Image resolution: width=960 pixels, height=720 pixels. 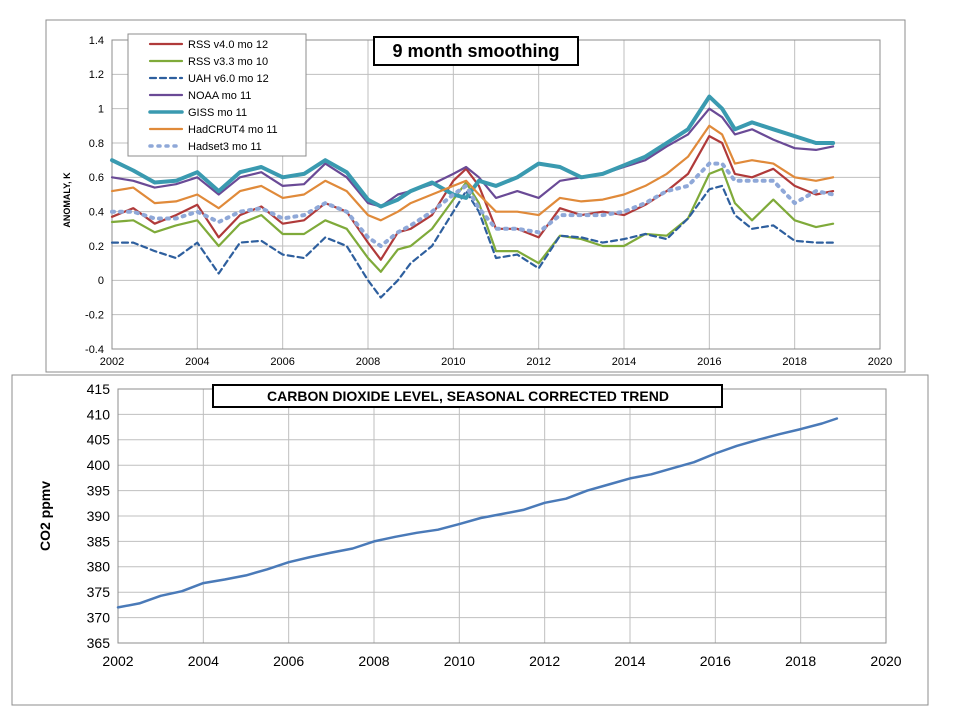 What do you see at coordinates (94, 195) in the screenshot?
I see `anomaly-y-tick-labels: -0.4 -0.2 0 0.2 0.4 0.6 0.8 1 1.2 1.4` at bounding box center [94, 195].